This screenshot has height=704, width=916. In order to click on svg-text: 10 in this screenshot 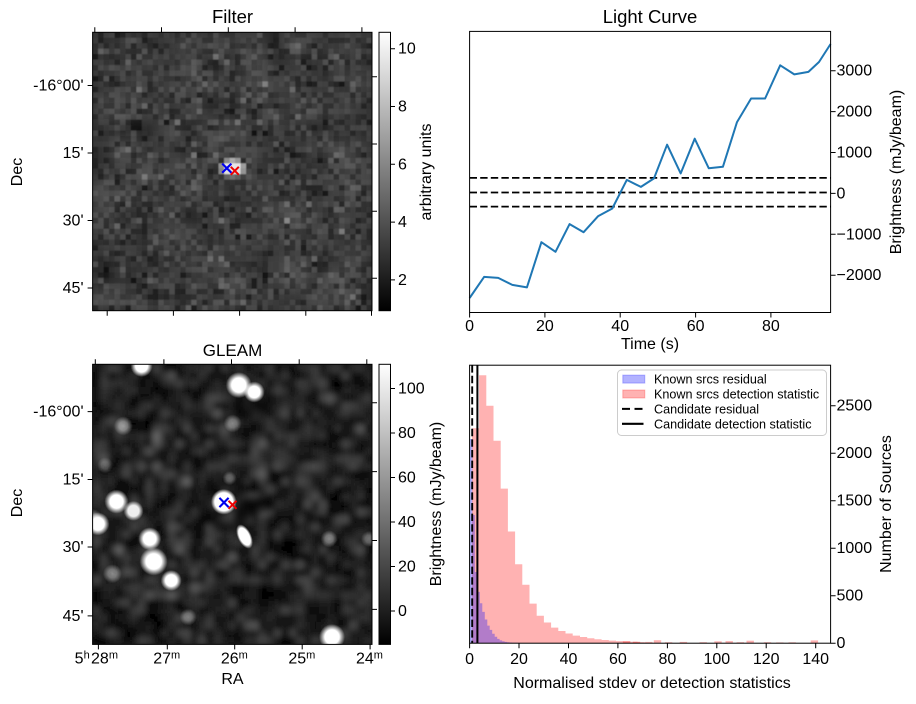, I will do `click(407, 49)`.